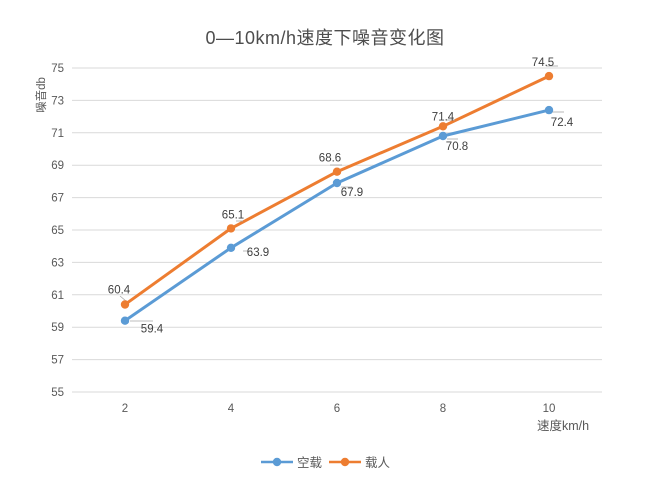  What do you see at coordinates (119, 291) in the screenshot?
I see `data-point-label: 60.4` at bounding box center [119, 291].